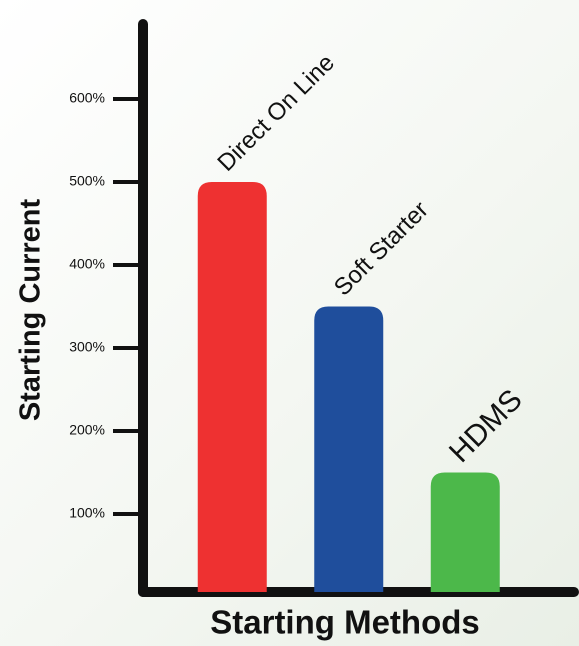 Image resolution: width=579 pixels, height=646 pixels. What do you see at coordinates (87, 347) in the screenshot?
I see `y-tick-label: 300%` at bounding box center [87, 347].